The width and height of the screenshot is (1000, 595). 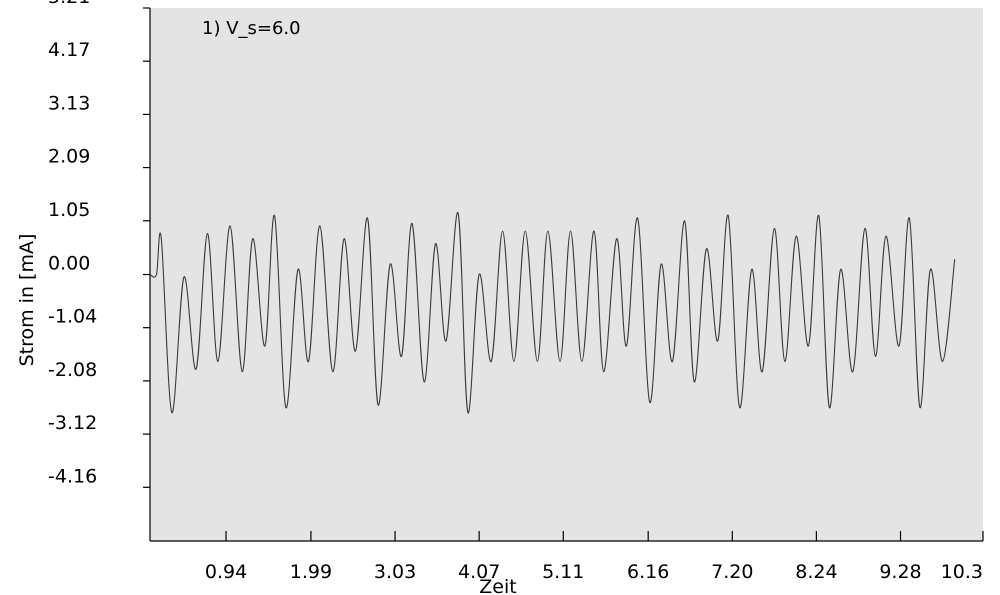 What do you see at coordinates (72, 317) in the screenshot?
I see `y-tick-label: -1.04` at bounding box center [72, 317].